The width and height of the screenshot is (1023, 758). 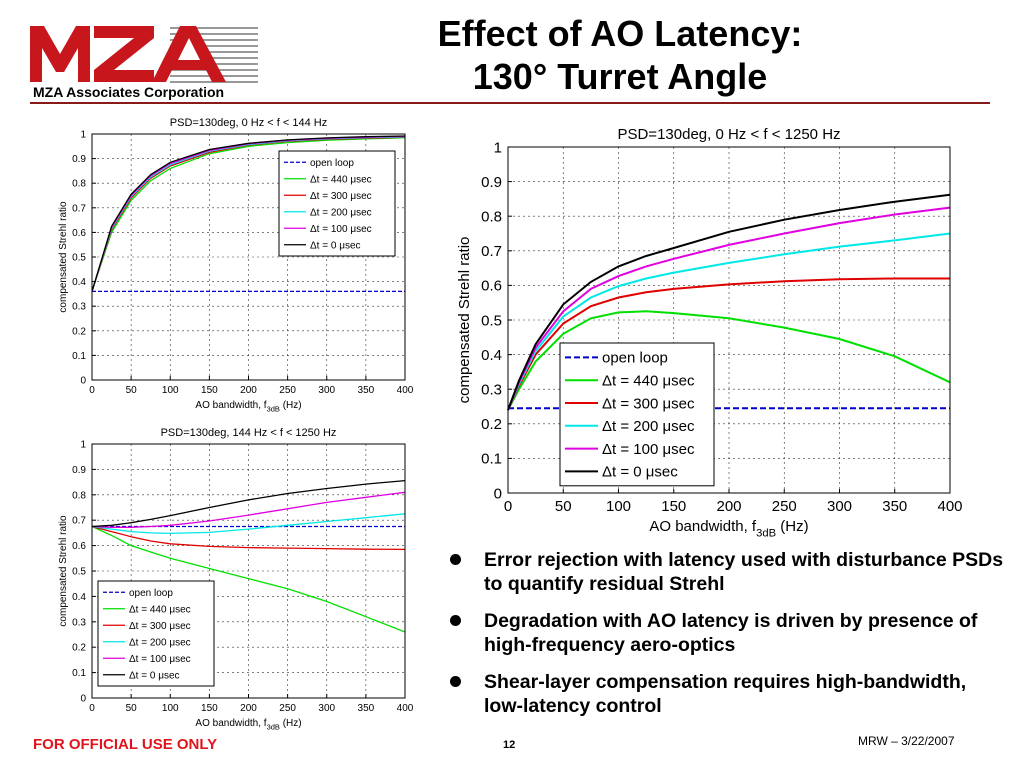 What do you see at coordinates (132, 390) in the screenshot?
I see `tick-label-x: 50` at bounding box center [132, 390].